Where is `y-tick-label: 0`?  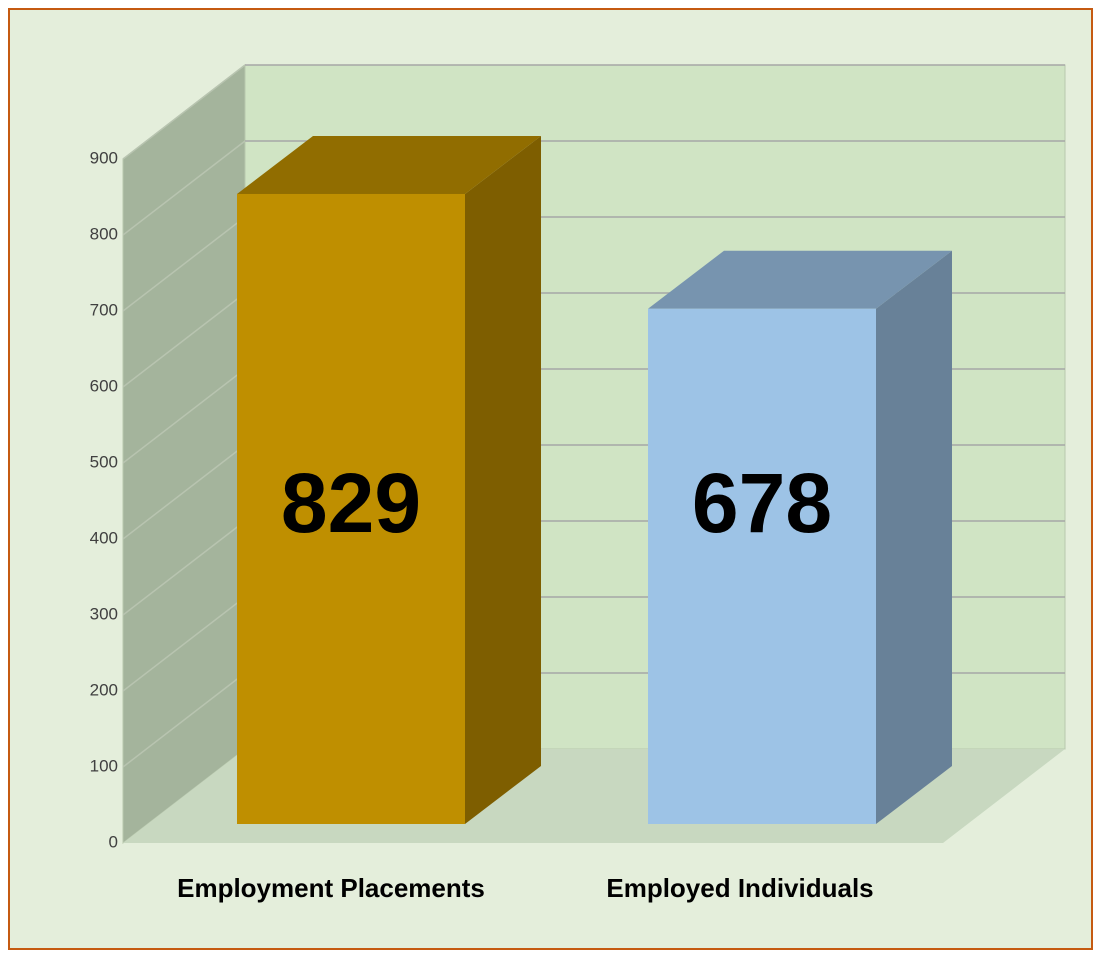 y-tick-label: 0 is located at coordinates (113, 841).